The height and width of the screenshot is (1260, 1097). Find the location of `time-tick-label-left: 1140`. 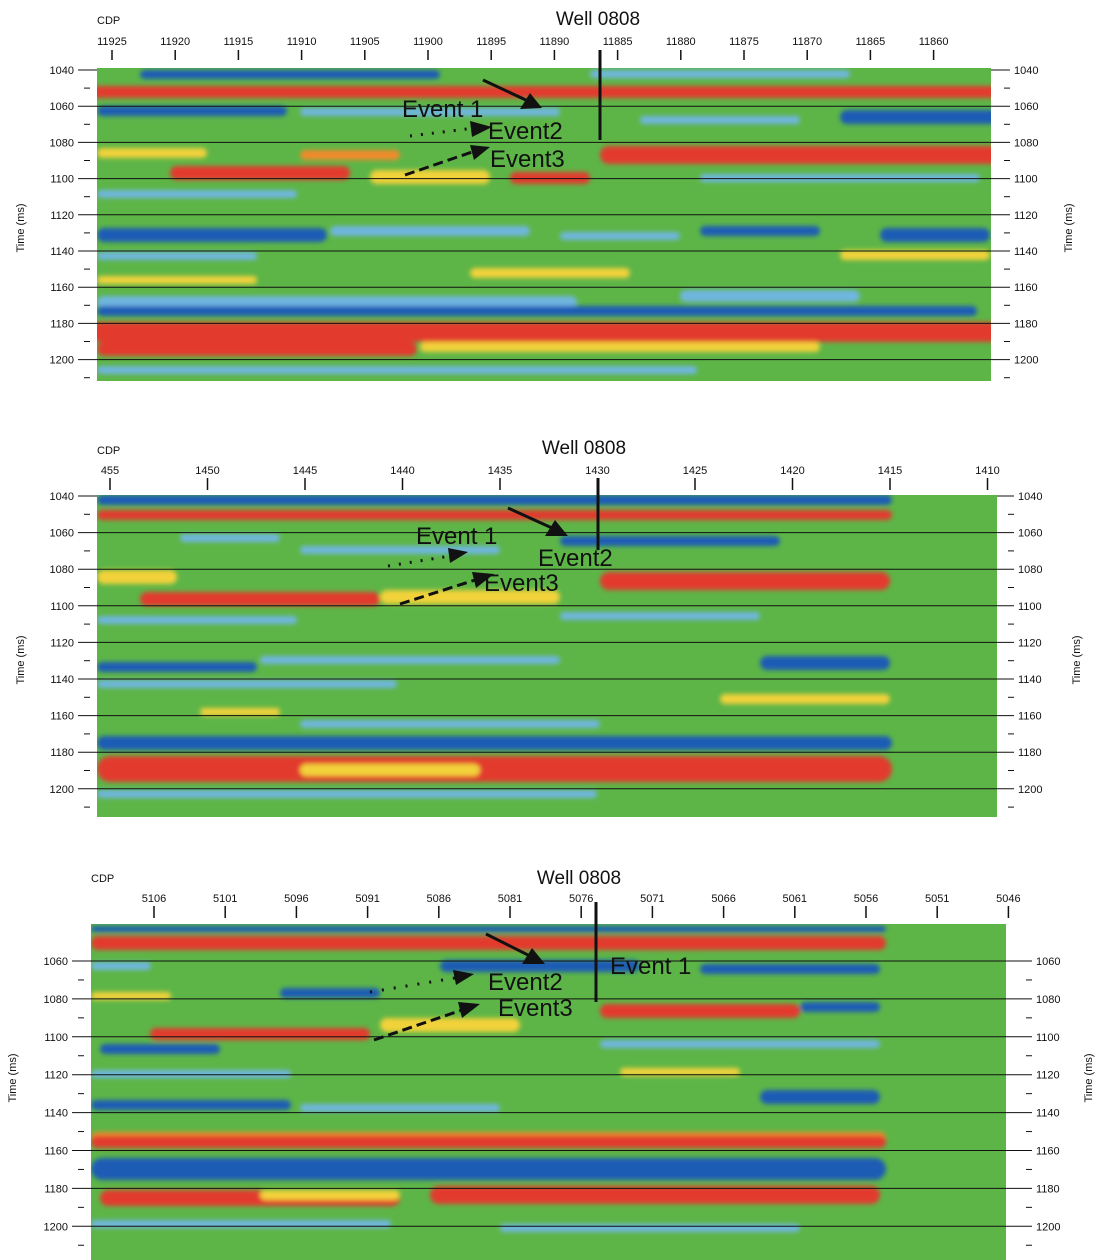

time-tick-label-left: 1140 is located at coordinates (62, 252).